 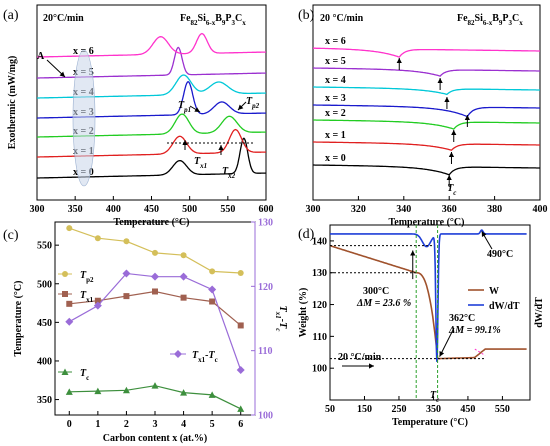 What do you see at coordinates (413, 253) in the screenshot?
I see `panel-d-arrow-dm-head` at bounding box center [413, 253].